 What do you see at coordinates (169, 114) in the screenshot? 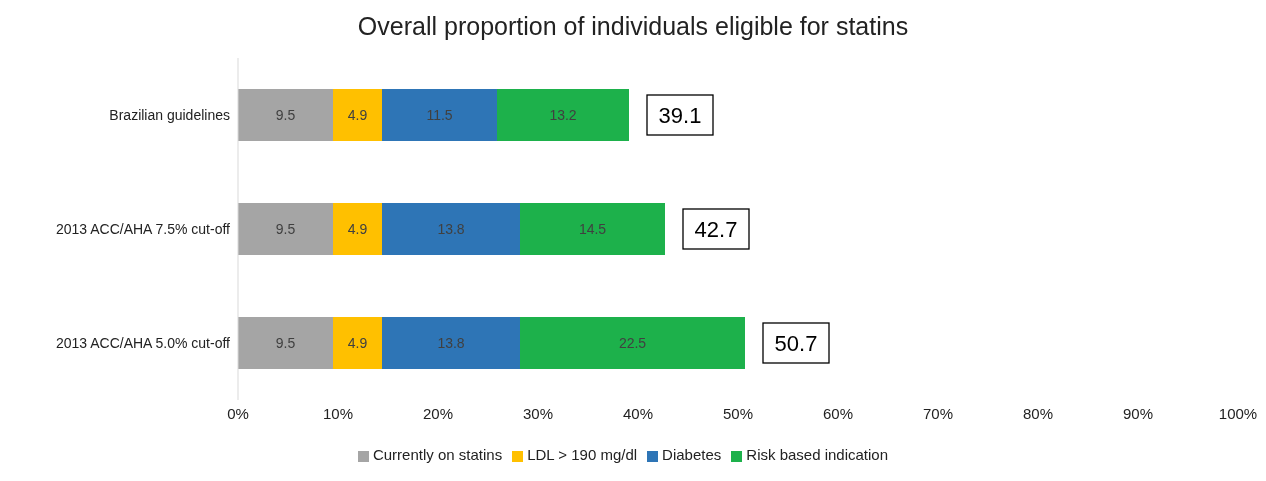
I see `y-tick-label: Brazilian guidelines` at bounding box center [169, 114].